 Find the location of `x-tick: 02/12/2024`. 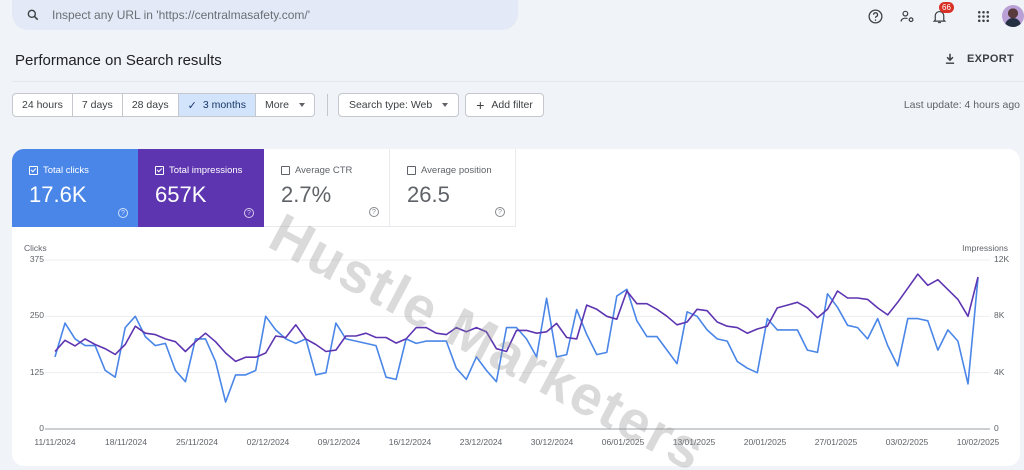

x-tick: 02/12/2024 is located at coordinates (268, 442).